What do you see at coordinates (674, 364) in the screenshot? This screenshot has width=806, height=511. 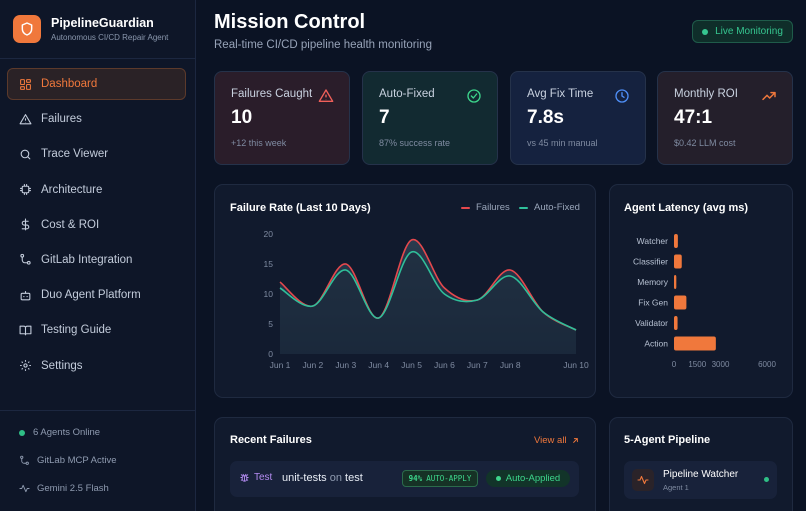 I see `x-tick-label: 0` at bounding box center [674, 364].